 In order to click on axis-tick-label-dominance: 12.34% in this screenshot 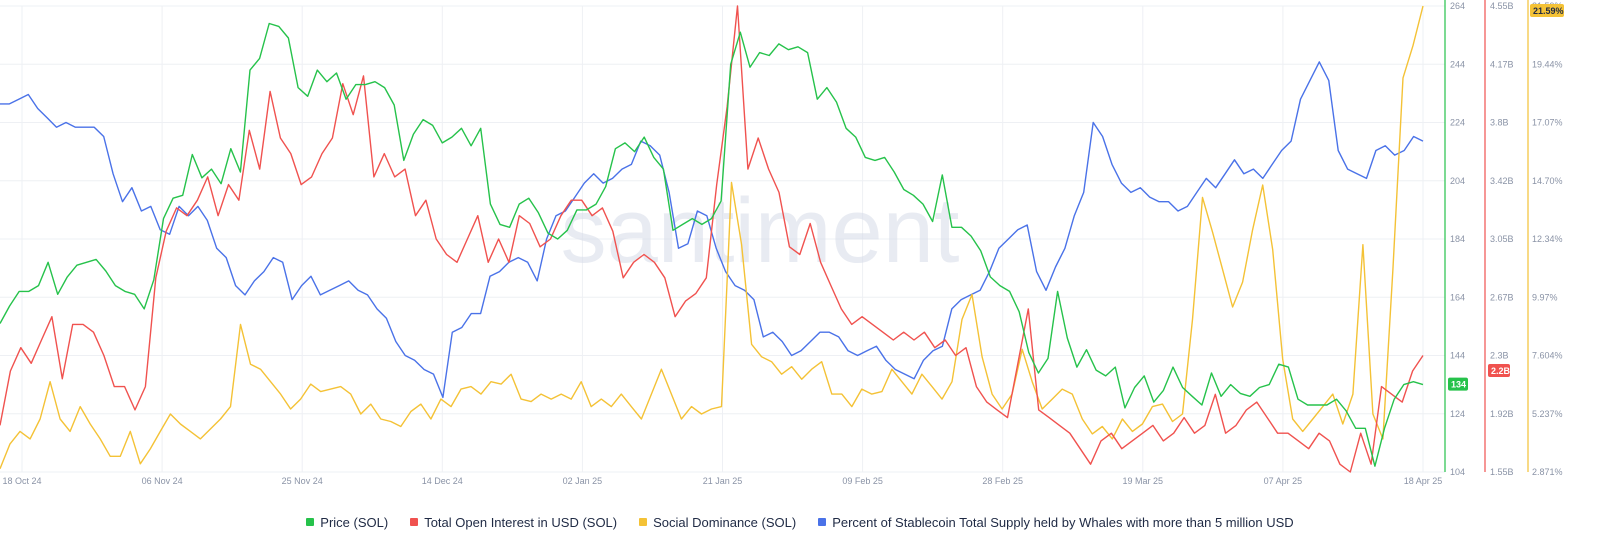, I will do `click(1547, 239)`.